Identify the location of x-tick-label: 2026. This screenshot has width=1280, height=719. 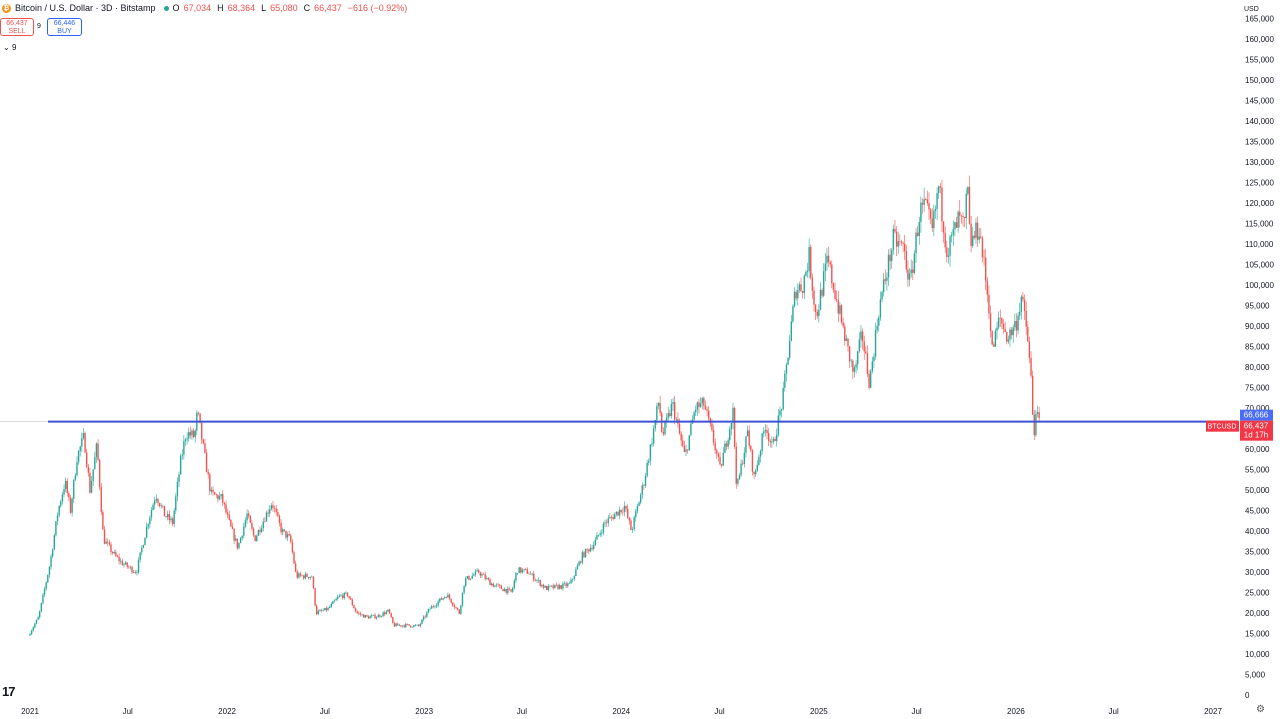
(1016, 711).